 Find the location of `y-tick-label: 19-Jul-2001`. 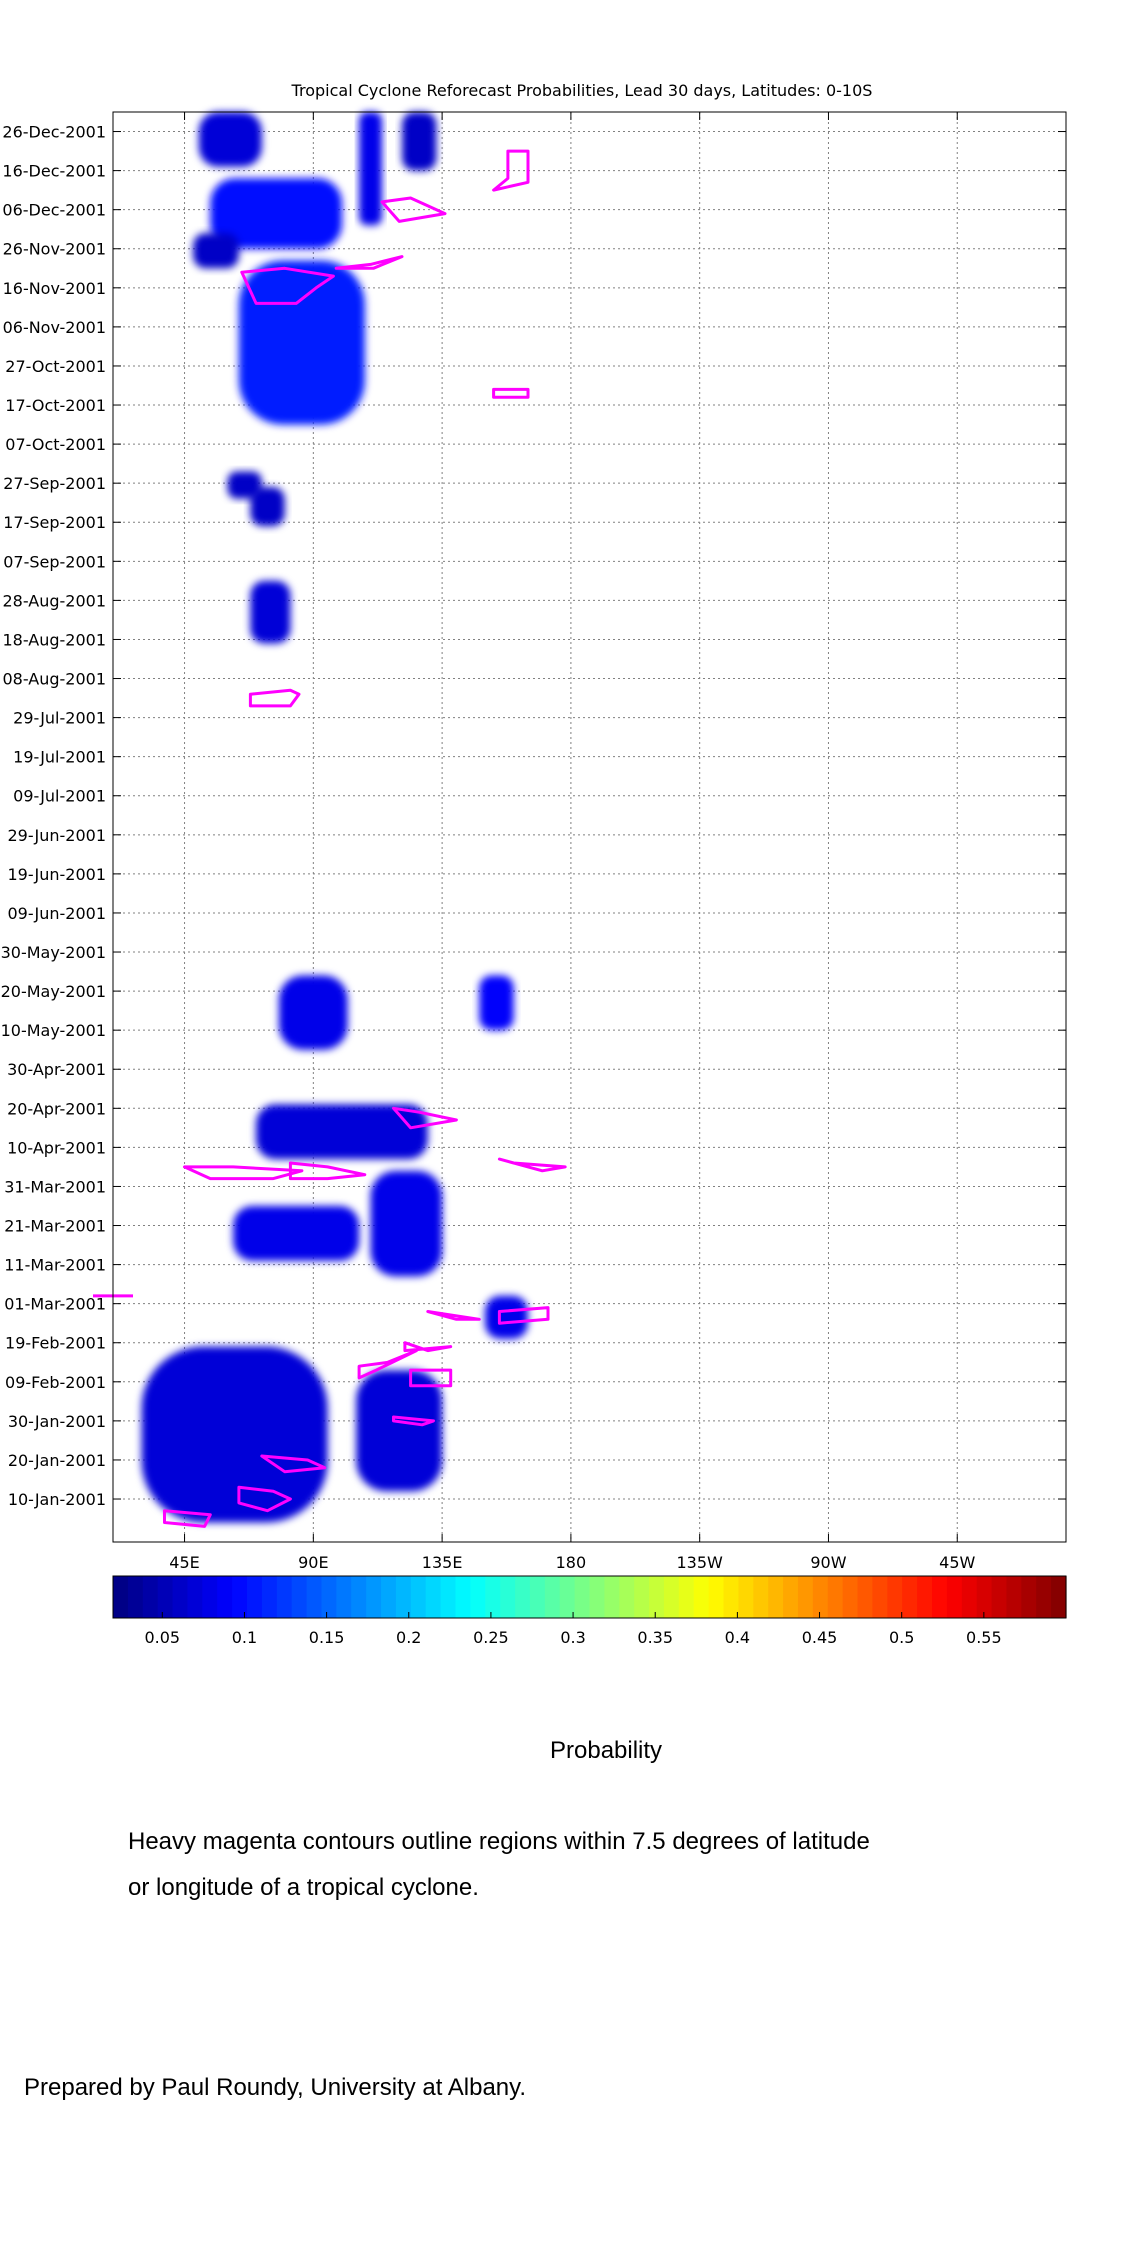

y-tick-label: 19-Jul-2001 is located at coordinates (59, 757).